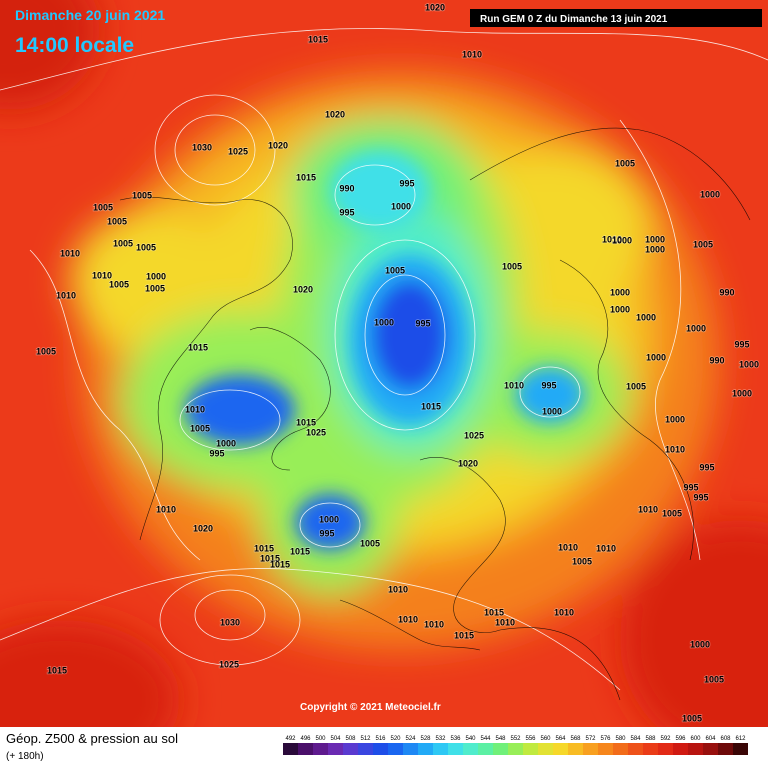 The height and width of the screenshot is (768, 768). Describe the element at coordinates (680, 739) in the screenshot. I see `colorbar-label: 596` at that location.